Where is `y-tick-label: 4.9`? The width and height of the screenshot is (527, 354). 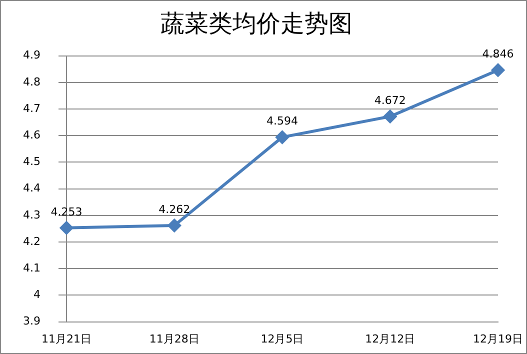
y-tick-label: 4.9 is located at coordinates (31, 55).